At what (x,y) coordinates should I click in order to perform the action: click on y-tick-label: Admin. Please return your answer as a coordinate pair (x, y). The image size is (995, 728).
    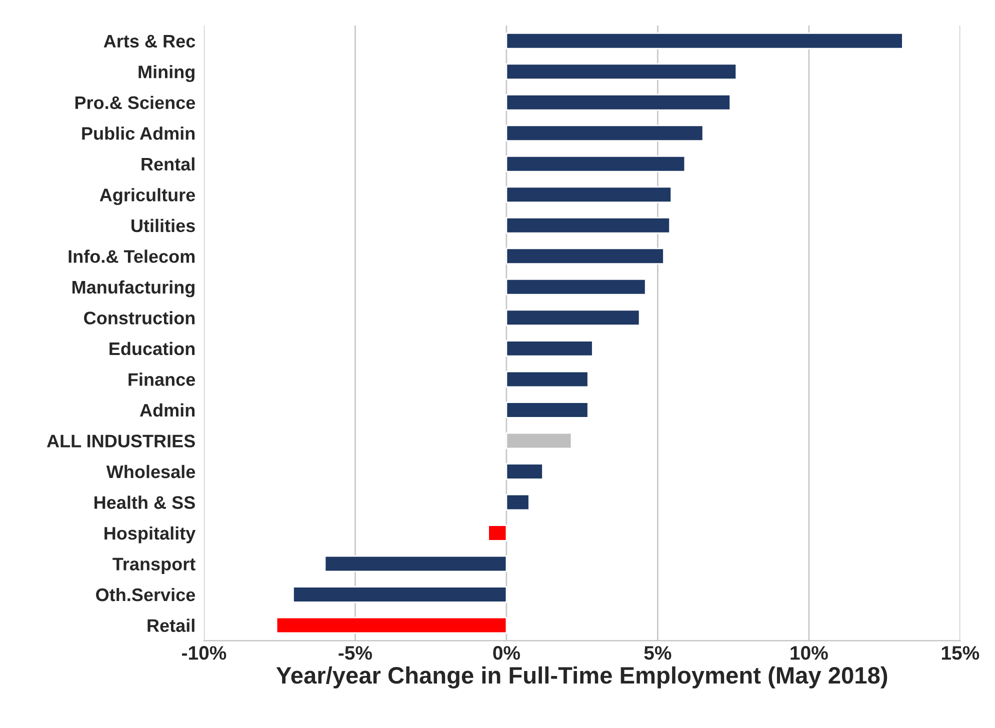
    Looking at the image, I should click on (167, 410).